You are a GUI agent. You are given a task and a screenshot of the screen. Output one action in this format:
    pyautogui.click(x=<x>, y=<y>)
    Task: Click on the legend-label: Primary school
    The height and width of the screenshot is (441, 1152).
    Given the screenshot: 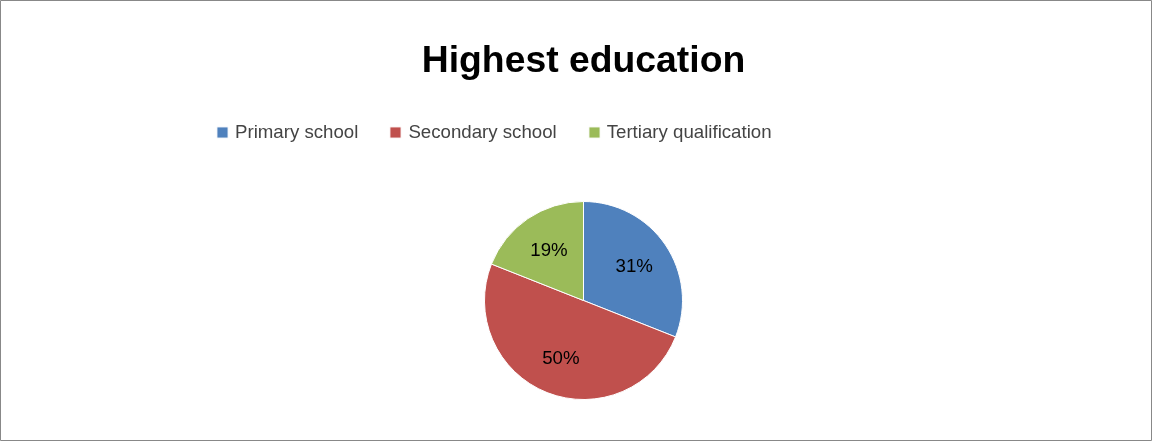 What is the action you would take?
    pyautogui.click(x=297, y=132)
    